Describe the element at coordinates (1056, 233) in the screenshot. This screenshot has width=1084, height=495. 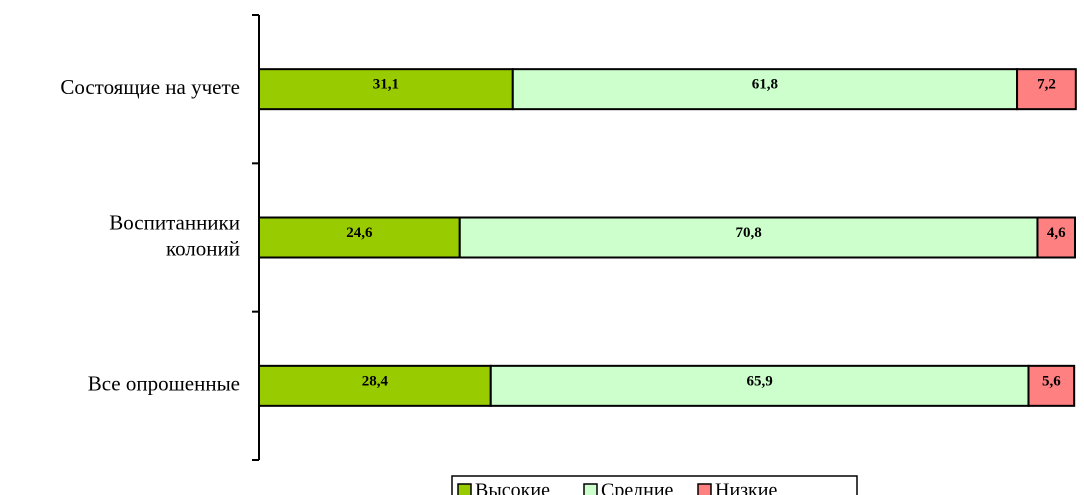
I see `data-label: 4,6` at that location.